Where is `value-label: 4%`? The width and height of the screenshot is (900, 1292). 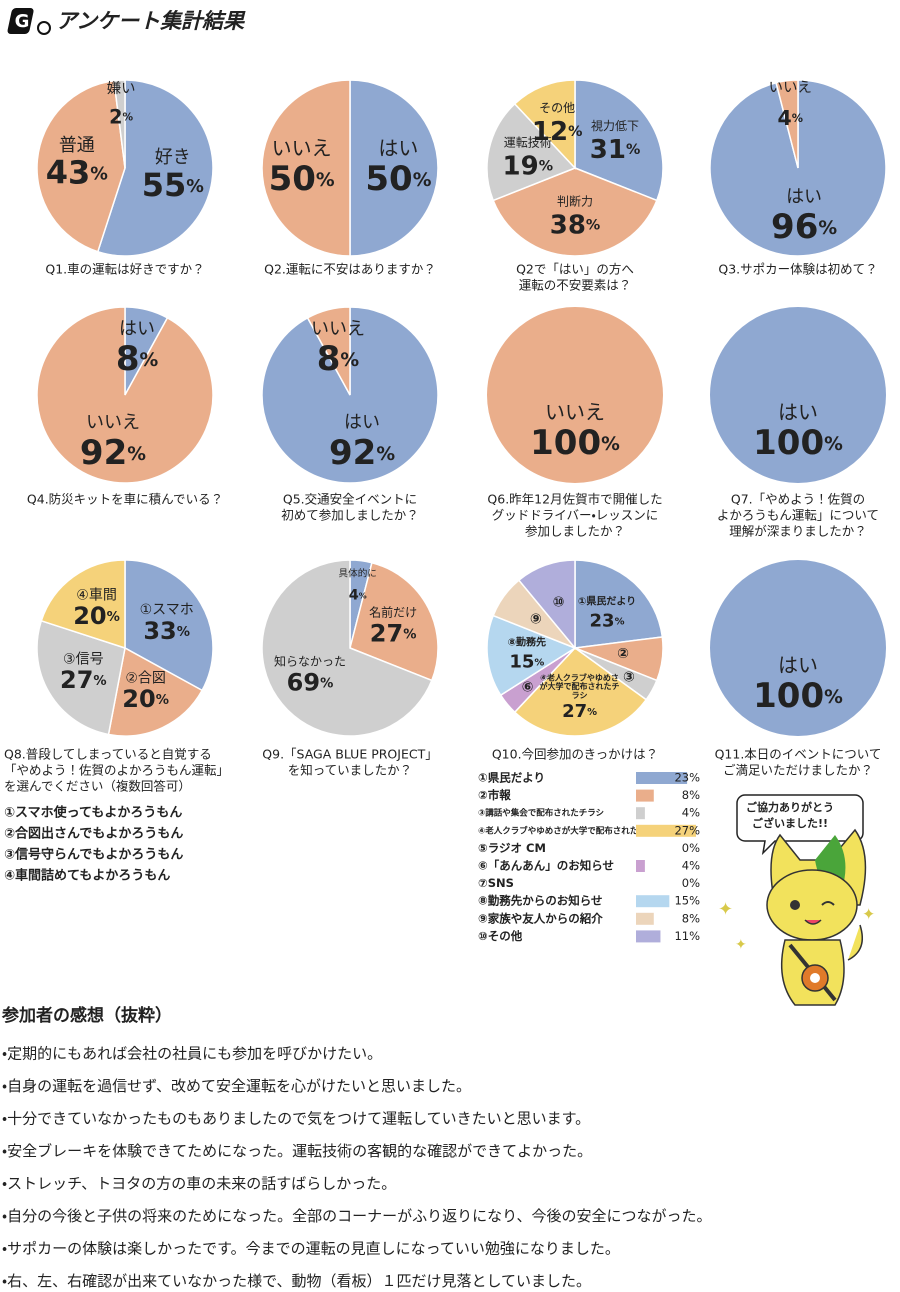 value-label: 4% is located at coordinates (790, 118).